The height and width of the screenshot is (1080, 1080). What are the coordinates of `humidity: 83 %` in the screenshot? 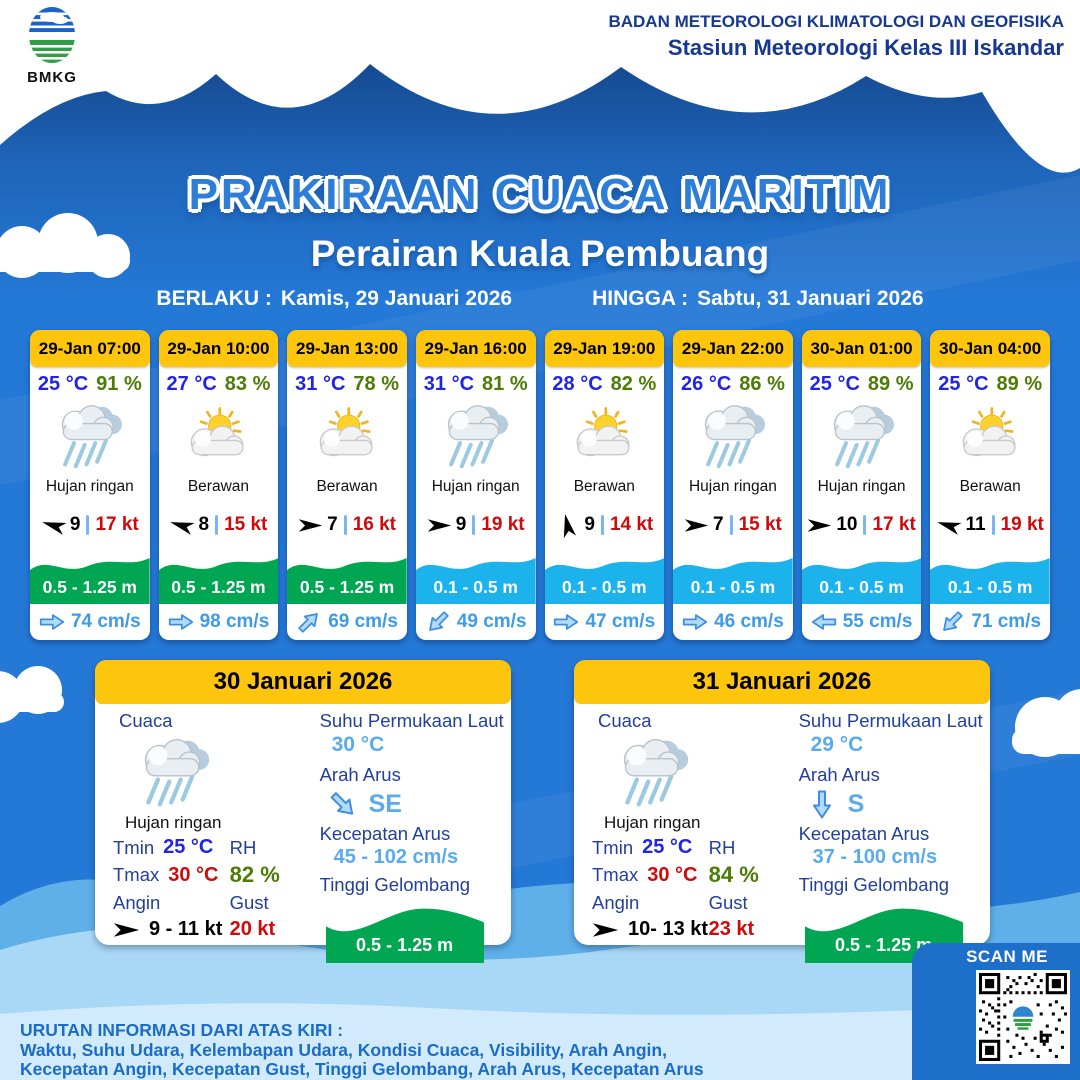 It's located at (247, 384).